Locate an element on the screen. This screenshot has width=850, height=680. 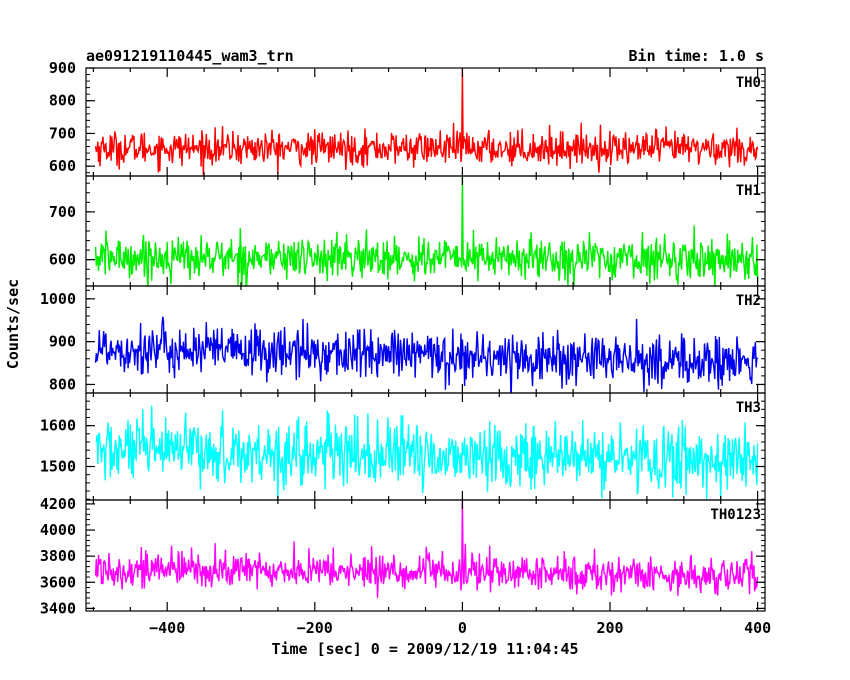
x-tick-label: −400 is located at coordinates (167, 628).